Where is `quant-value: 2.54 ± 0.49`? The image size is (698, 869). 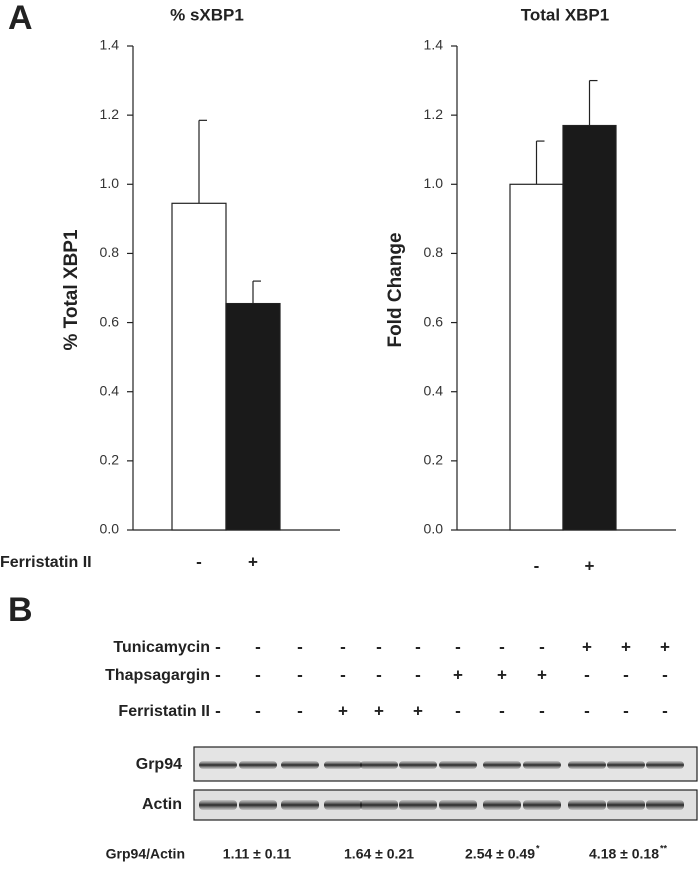 quant-value: 2.54 ± 0.49 is located at coordinates (500, 854).